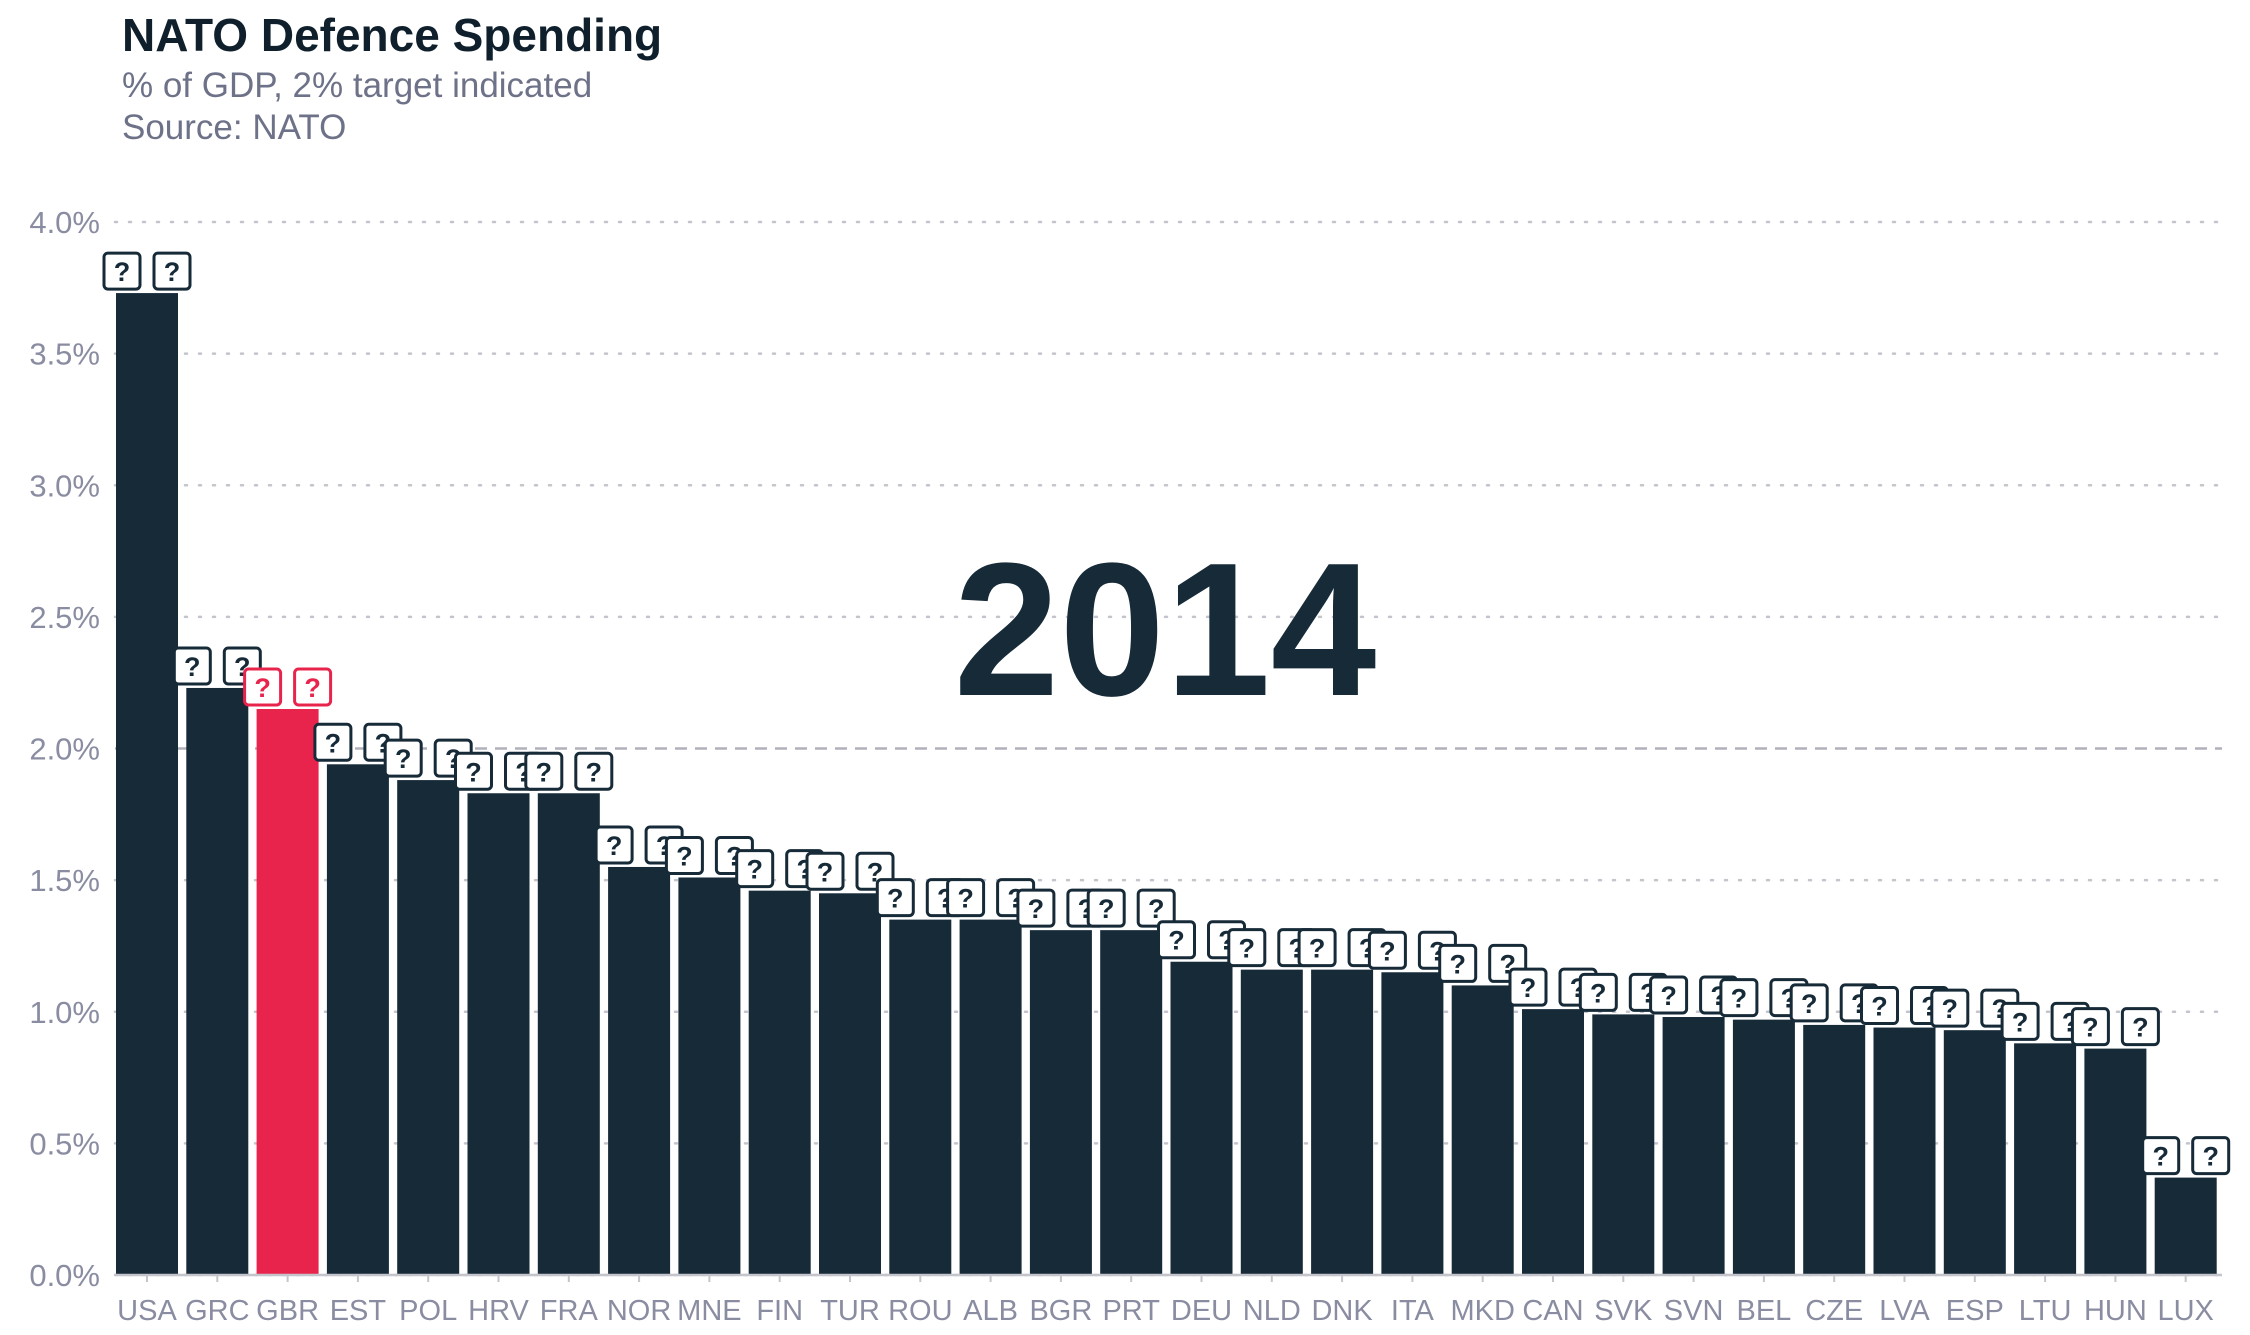 The height and width of the screenshot is (1335, 2250). What do you see at coordinates (1975, 1311) in the screenshot?
I see `x-tick-label: ESP` at bounding box center [1975, 1311].